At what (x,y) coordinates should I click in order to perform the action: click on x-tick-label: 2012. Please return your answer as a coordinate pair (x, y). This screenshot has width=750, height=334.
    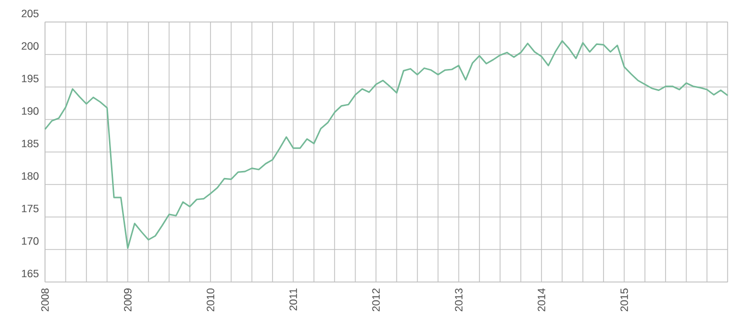
    Looking at the image, I should click on (376, 300).